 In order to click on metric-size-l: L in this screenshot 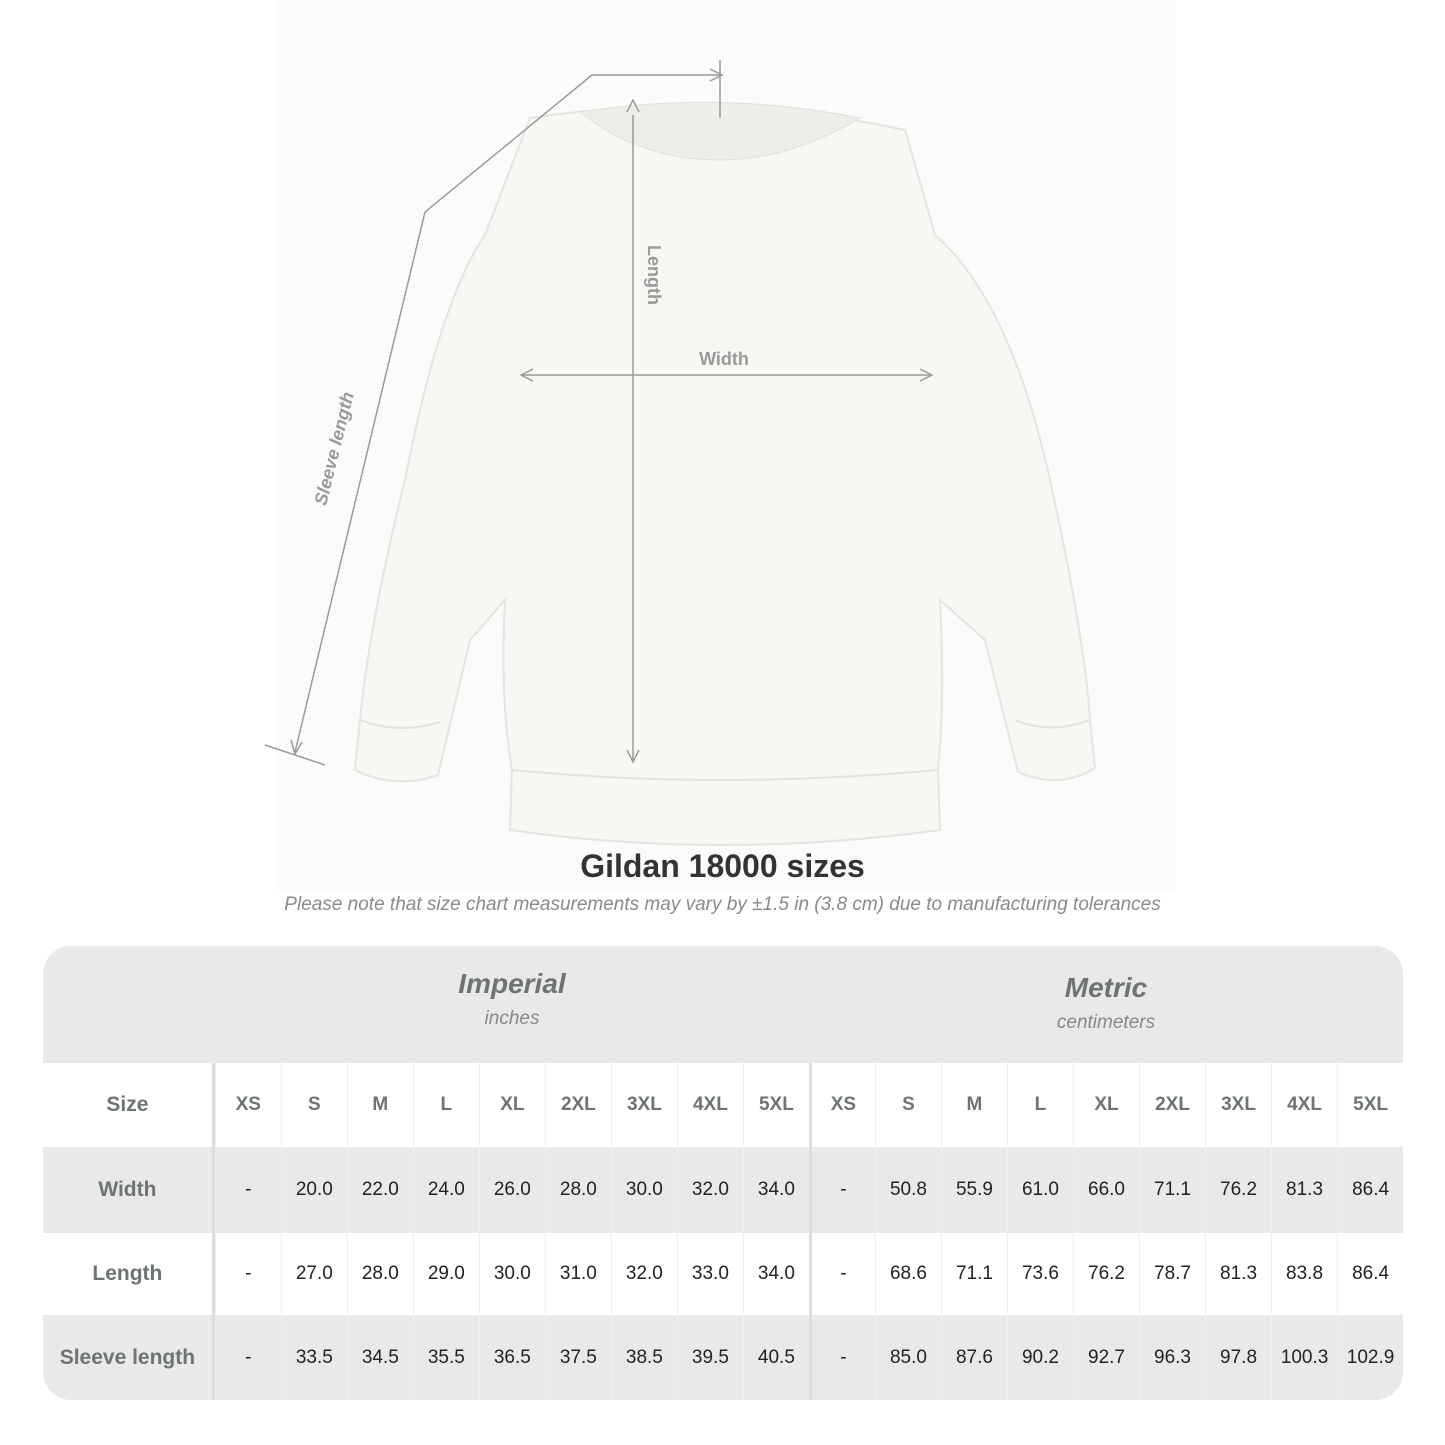, I will do `click(1039, 1105)`.